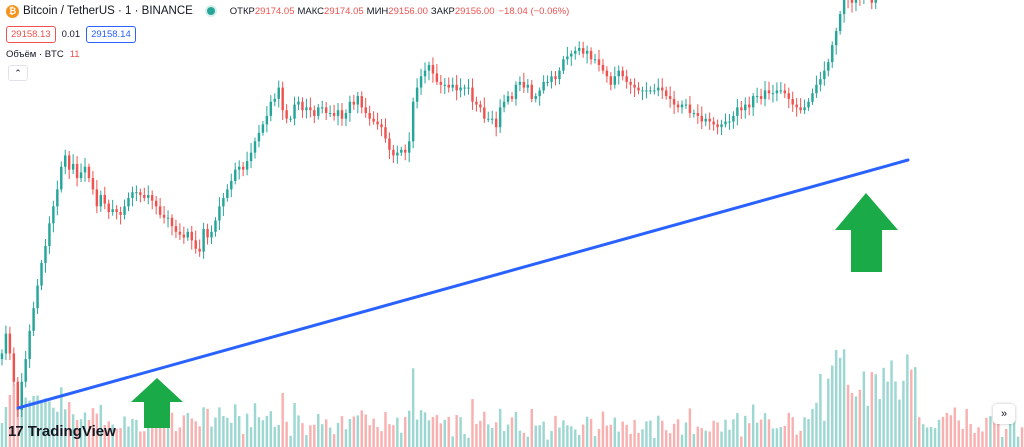  I want to click on volume-legend: Объём · BTC 11, so click(43, 54).